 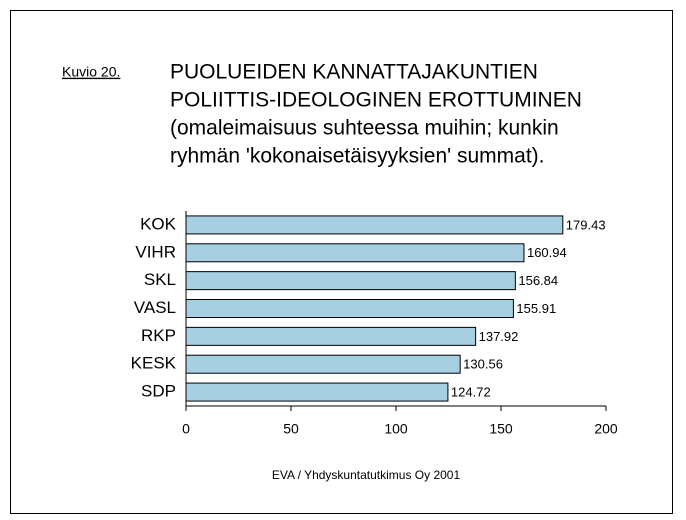 What do you see at coordinates (155, 251) in the screenshot?
I see `category-label: VIHR` at bounding box center [155, 251].